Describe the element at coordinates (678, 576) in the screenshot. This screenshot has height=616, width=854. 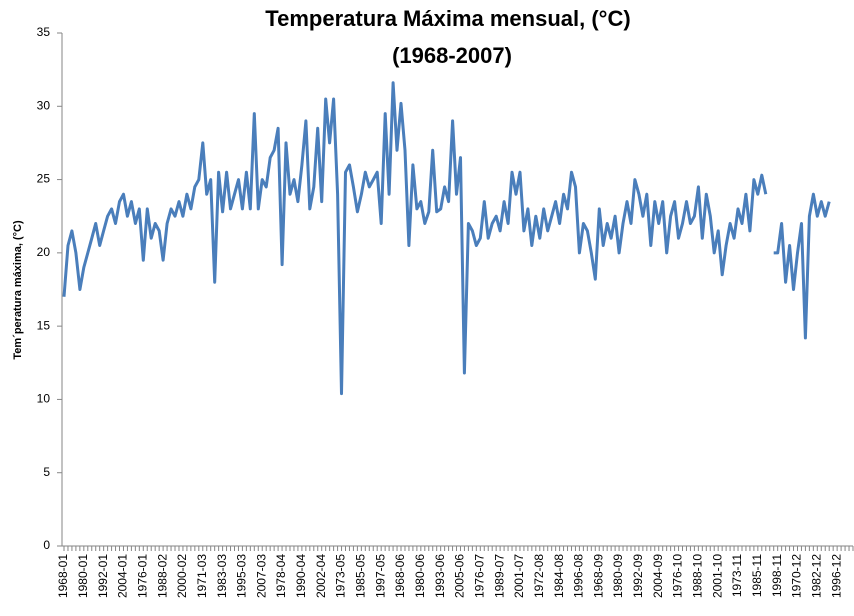
I see `x-tick-label: 1976-10` at that location.